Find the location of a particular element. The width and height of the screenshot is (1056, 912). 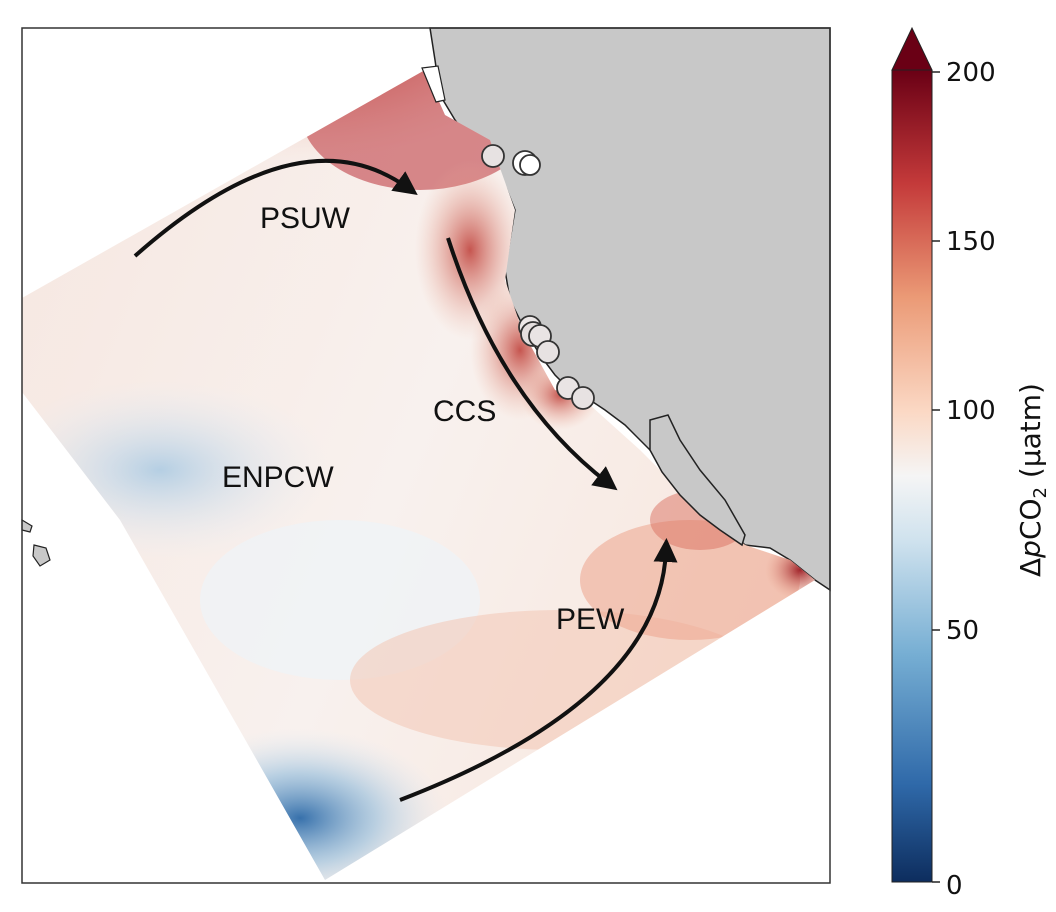

colorbar-tick-label: 100 is located at coordinates (971, 411).